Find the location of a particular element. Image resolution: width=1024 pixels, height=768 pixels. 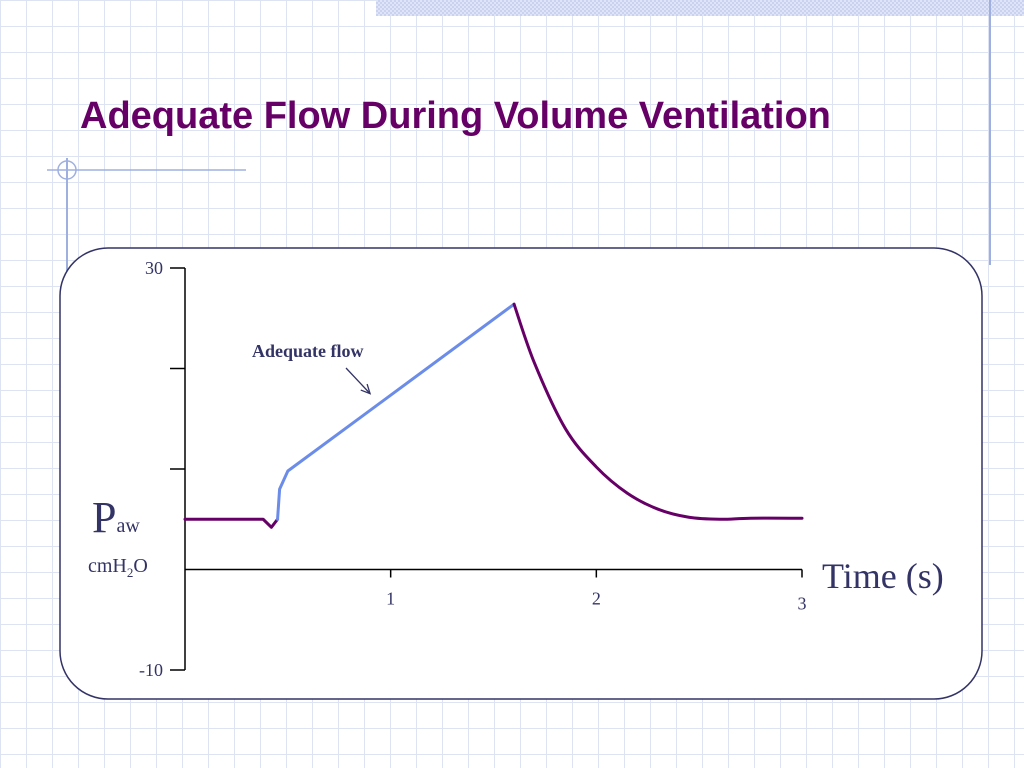

slide-title: Adequate Flow During Volume Ventilation is located at coordinates (455, 116).